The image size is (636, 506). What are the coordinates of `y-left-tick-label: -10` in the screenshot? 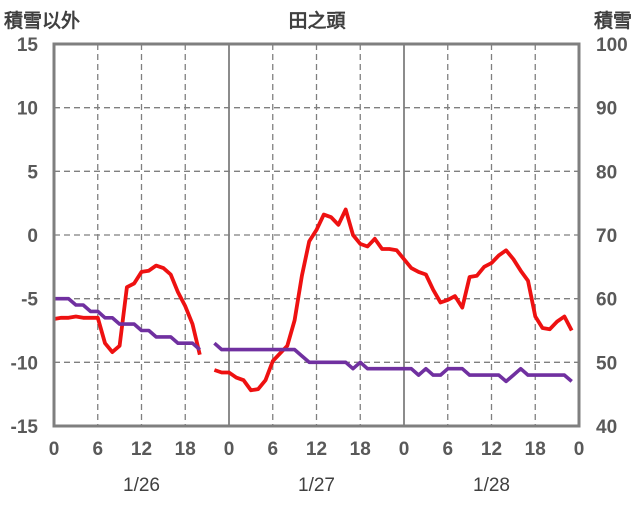 It's located at (24, 363).